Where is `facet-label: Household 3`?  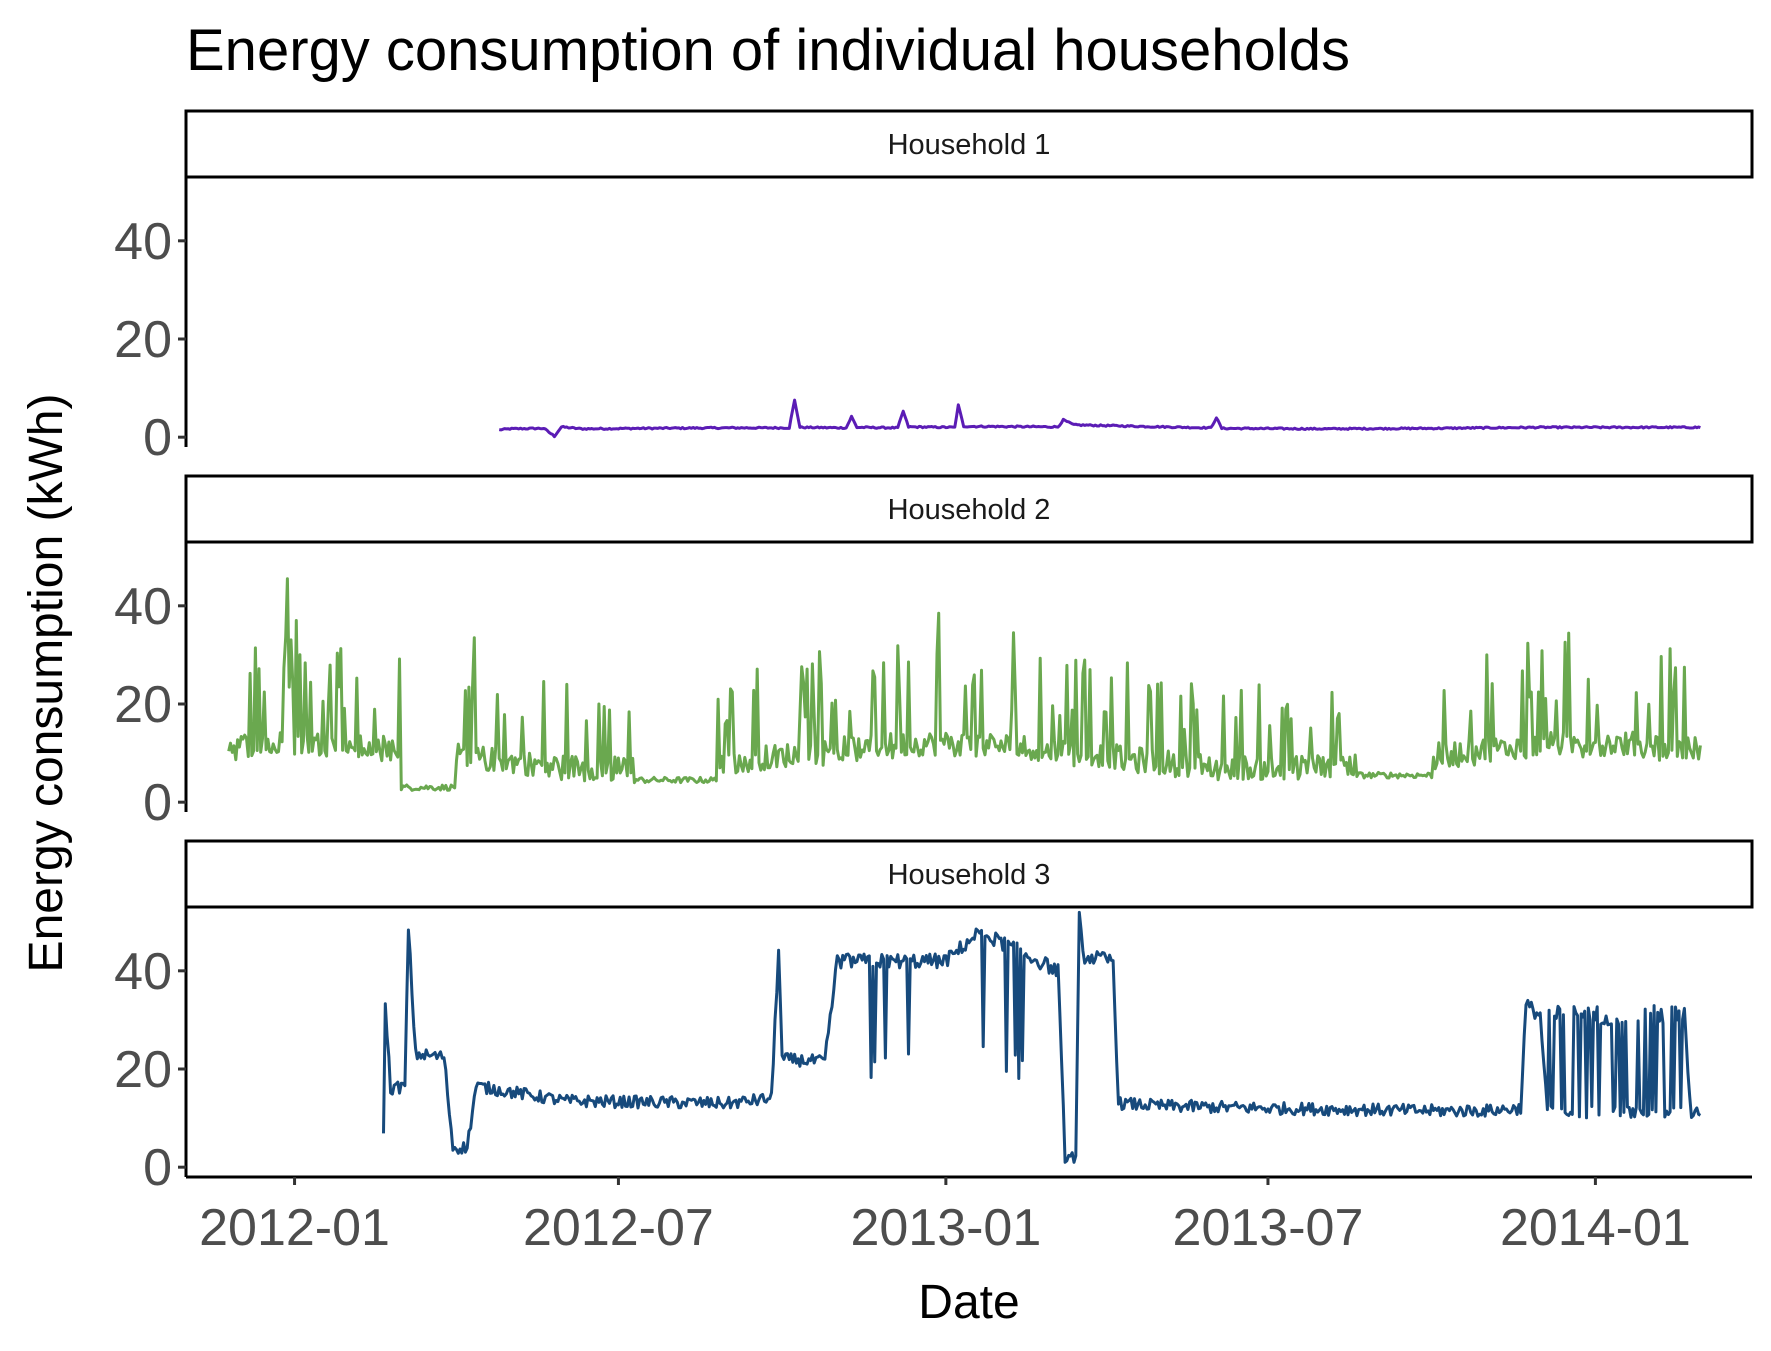 facet-label: Household 3 is located at coordinates (969, 875).